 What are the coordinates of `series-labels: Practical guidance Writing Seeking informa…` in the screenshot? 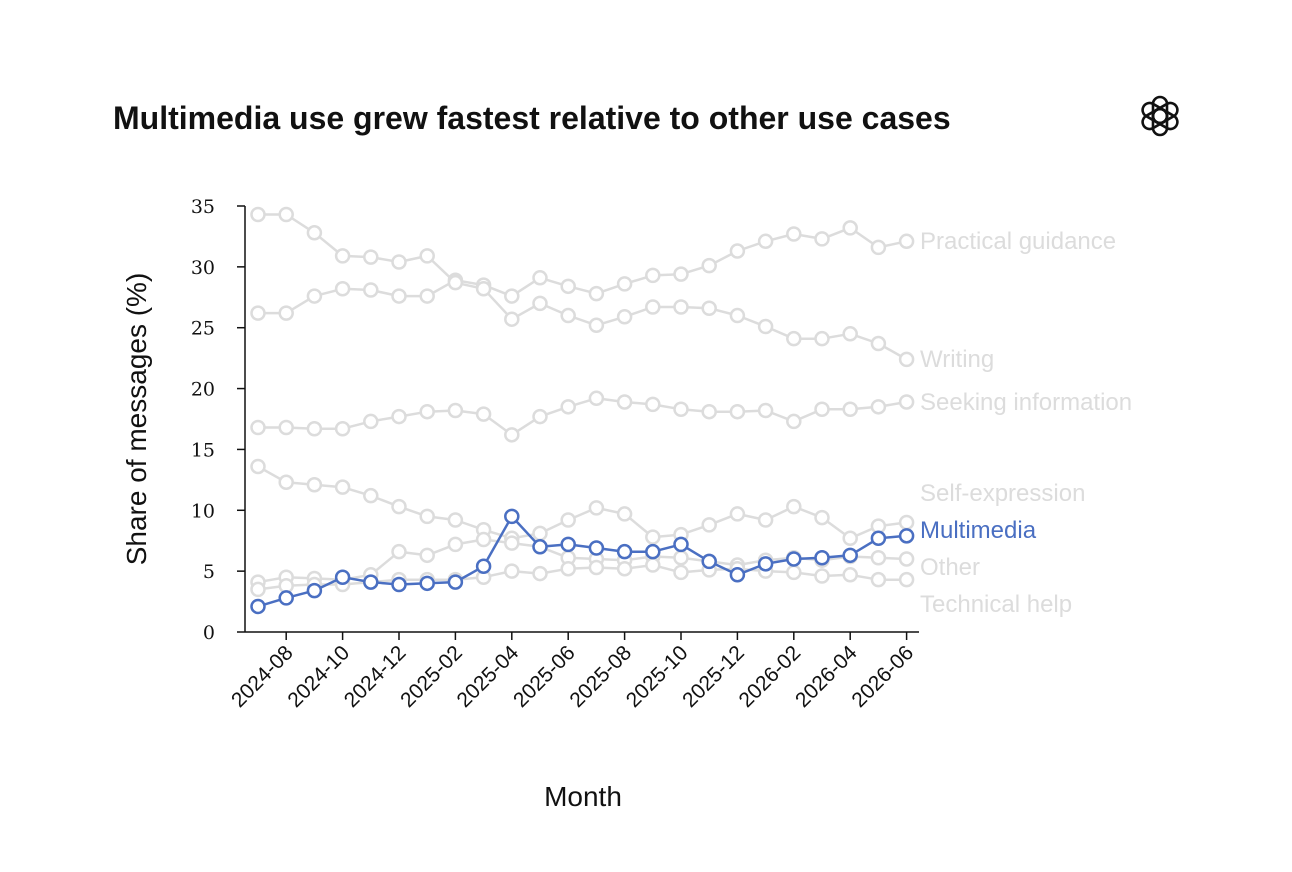 It's located at (1026, 423).